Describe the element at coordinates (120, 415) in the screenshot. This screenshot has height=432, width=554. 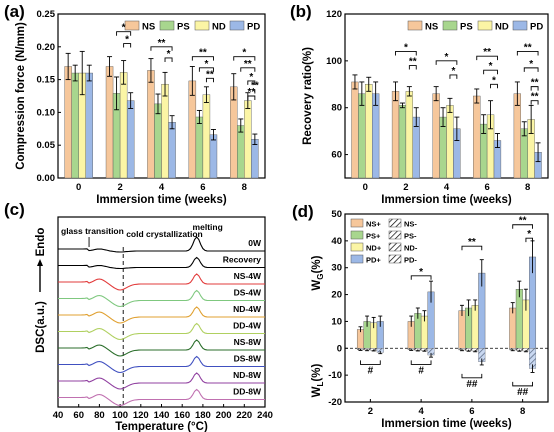
I see `x-tick-label: 100` at that location.